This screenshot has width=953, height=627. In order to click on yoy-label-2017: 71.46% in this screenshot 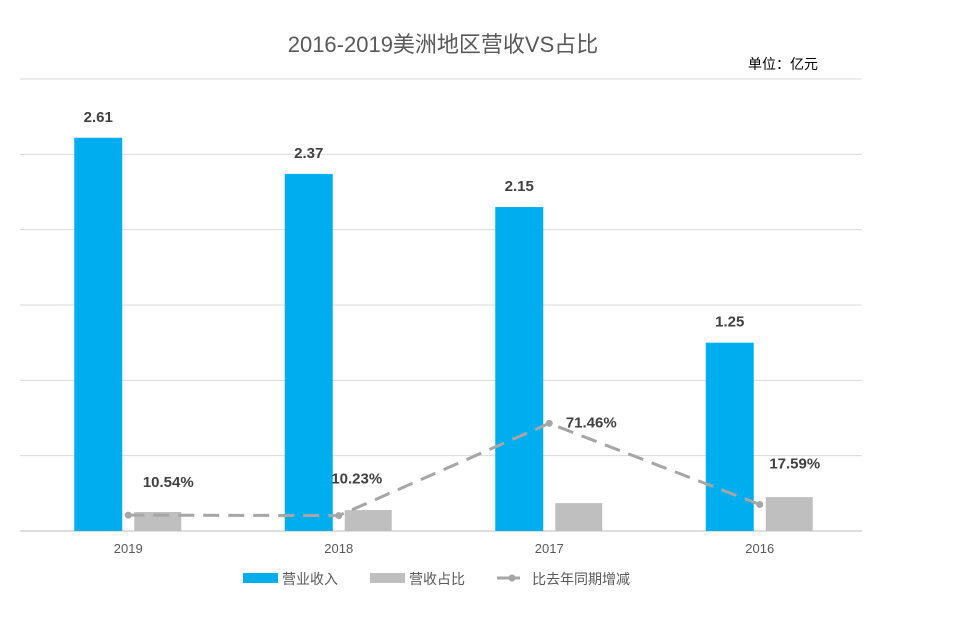, I will do `click(591, 422)`.